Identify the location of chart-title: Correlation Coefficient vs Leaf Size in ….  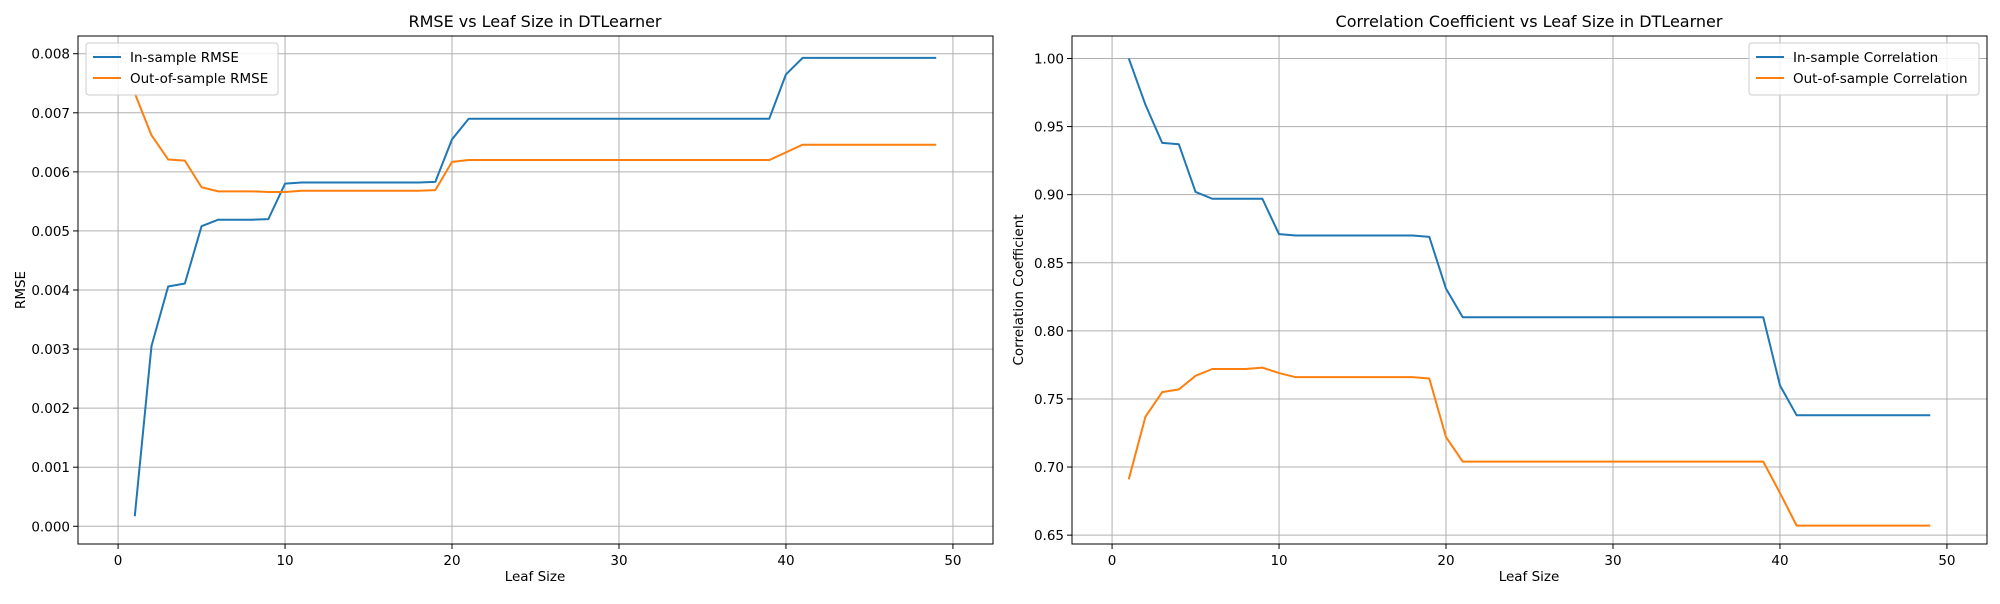
(1529, 21).